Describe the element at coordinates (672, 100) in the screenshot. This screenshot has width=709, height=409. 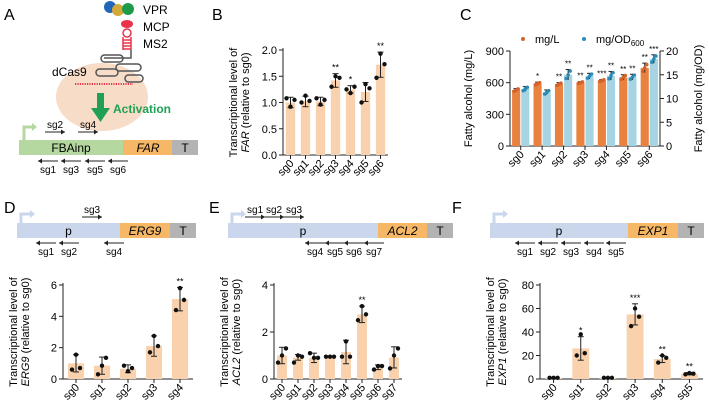
I see `y-tick-label-right: 10` at that location.